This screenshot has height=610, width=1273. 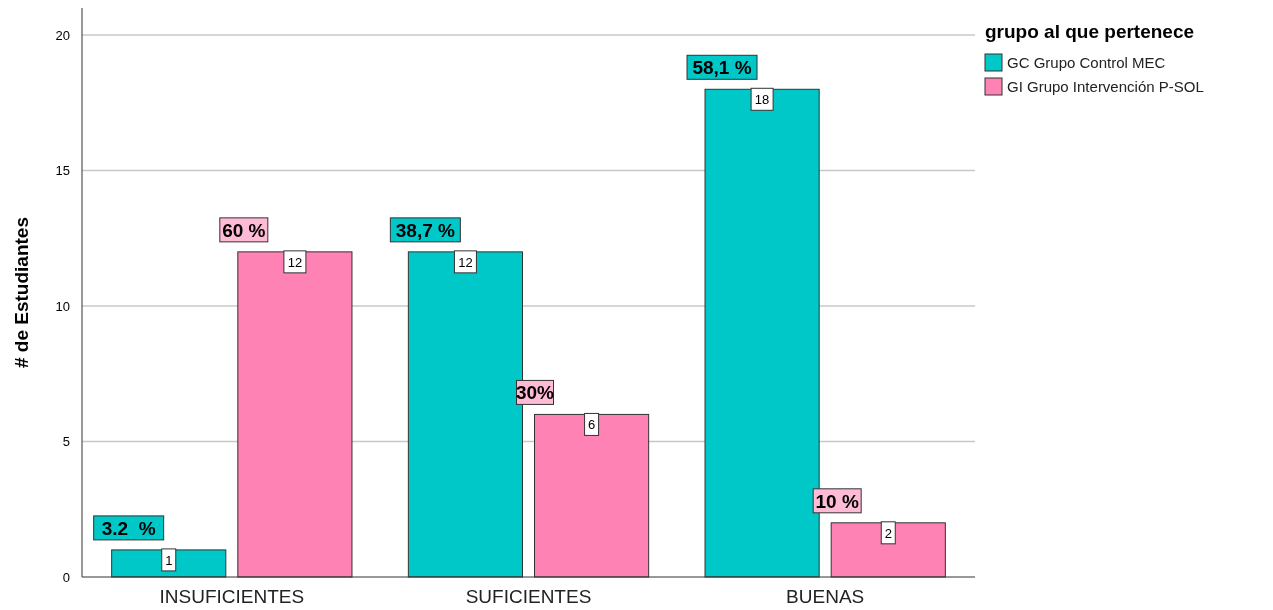 What do you see at coordinates (244, 230) in the screenshot?
I see `annotation: 60 %` at bounding box center [244, 230].